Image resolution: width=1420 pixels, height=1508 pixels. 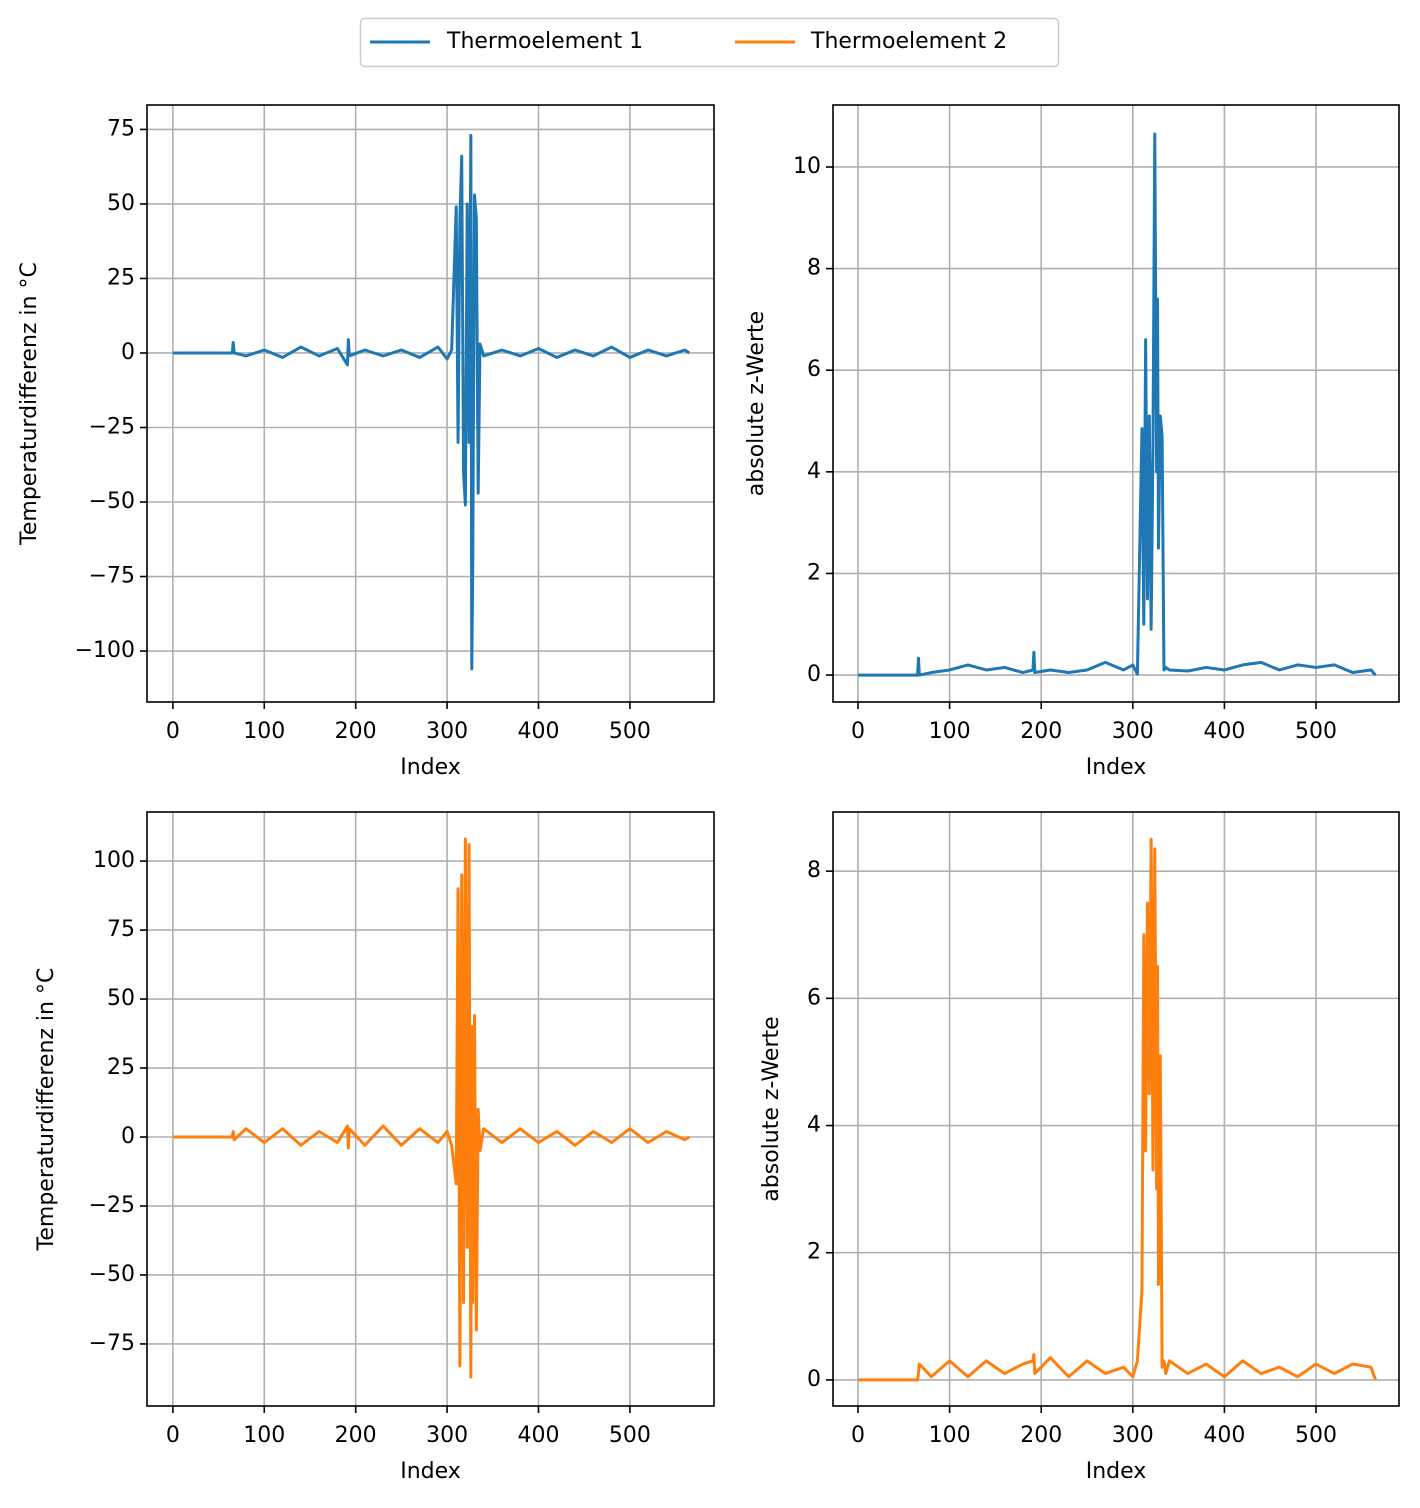 What do you see at coordinates (908, 41) in the screenshot?
I see `legend-label: Thermoelement 2` at bounding box center [908, 41].